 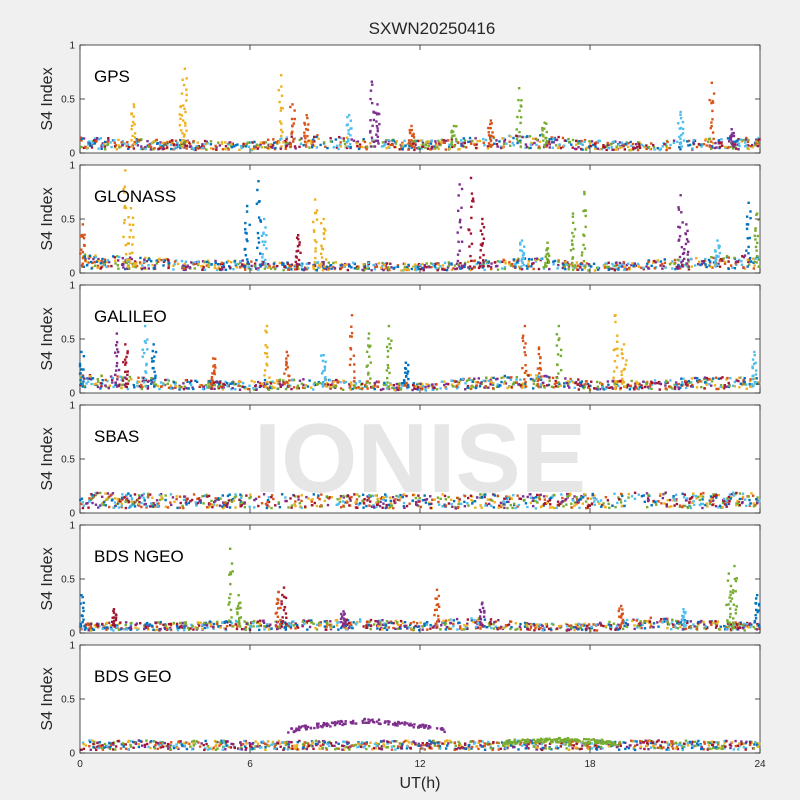 What do you see at coordinates (112, 76) in the screenshot?
I see `panel-label: GPS` at bounding box center [112, 76].